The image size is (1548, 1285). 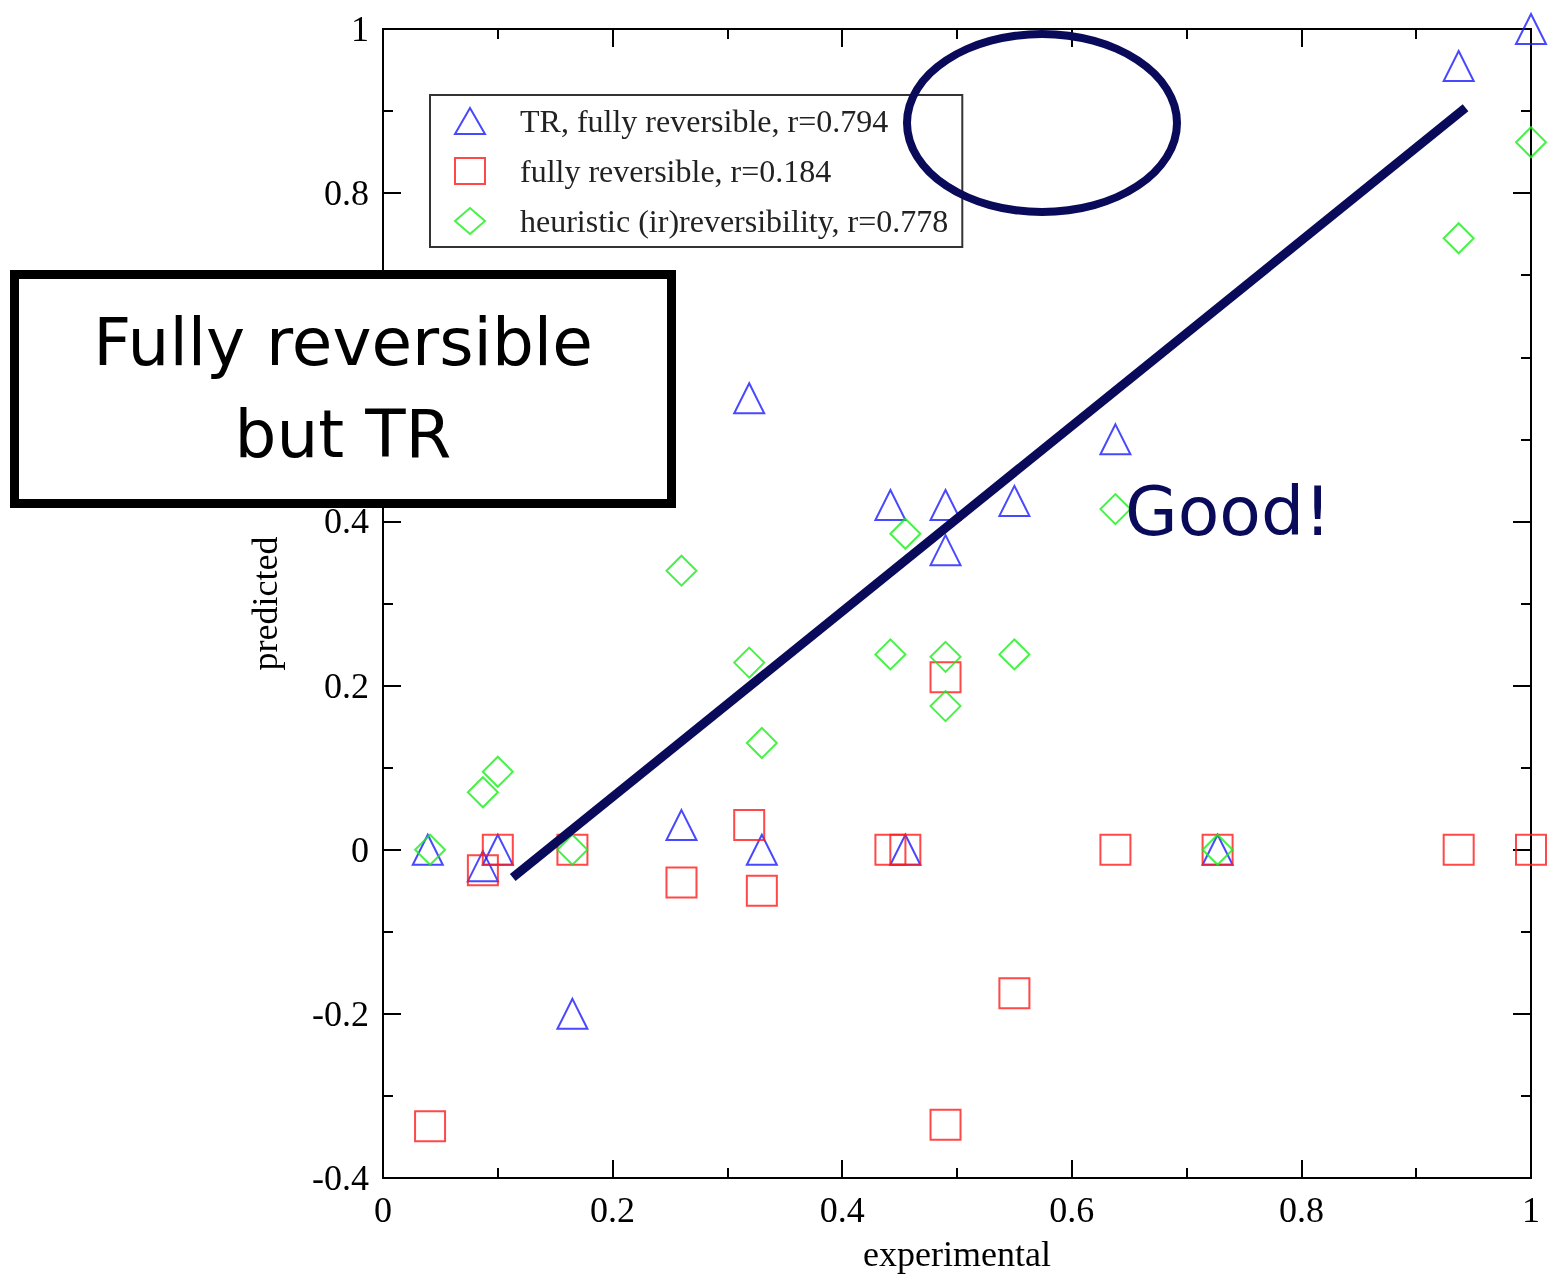 What do you see at coordinates (842, 1210) in the screenshot?
I see `x-tick-label: 0.4` at bounding box center [842, 1210].